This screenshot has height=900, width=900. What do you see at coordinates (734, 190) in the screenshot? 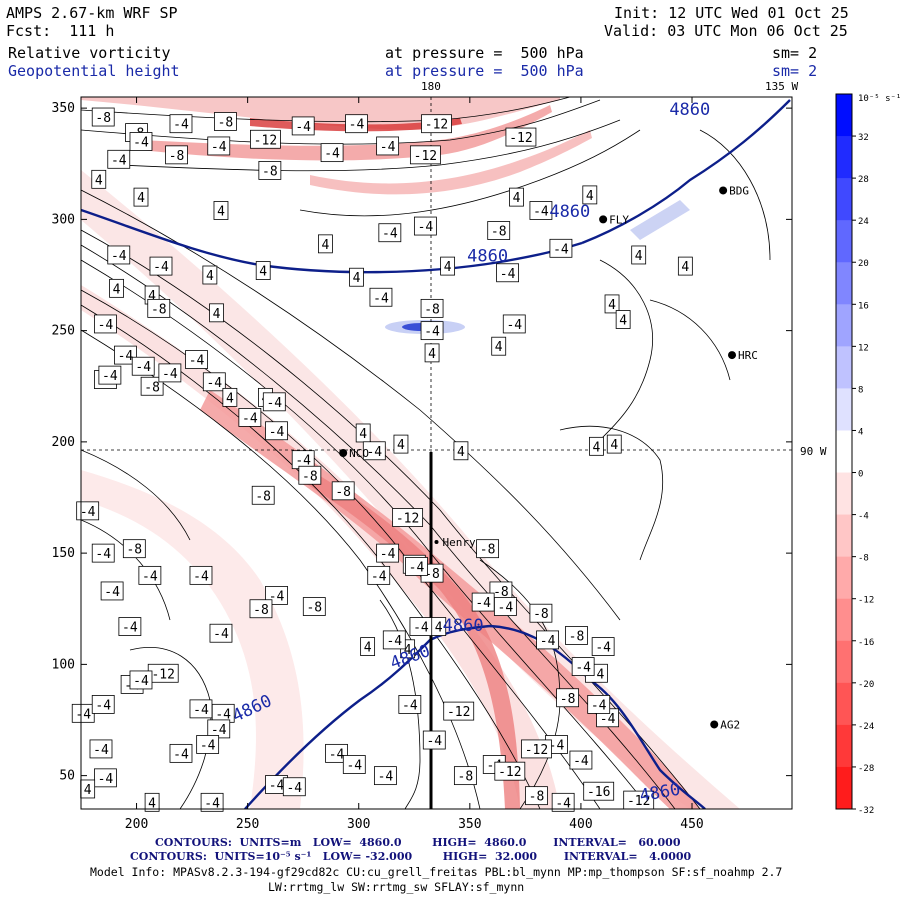
I see `station-bdg: BDG` at bounding box center [734, 190].